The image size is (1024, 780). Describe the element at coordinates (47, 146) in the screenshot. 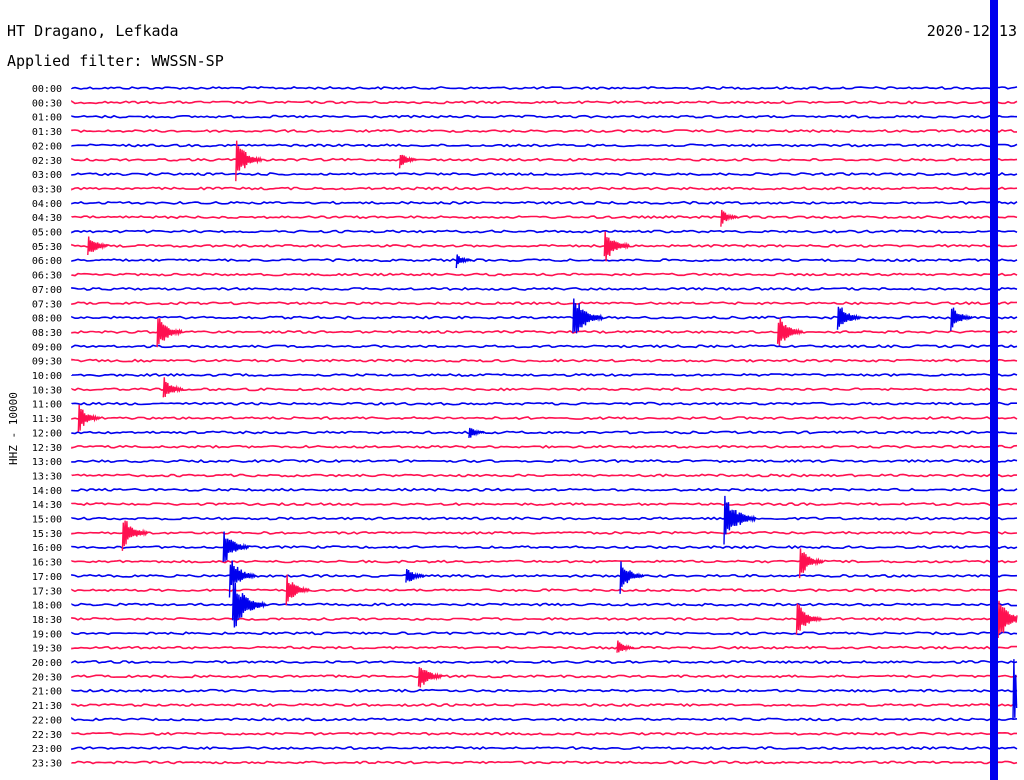

I see `row-time-label: 02:00` at that location.